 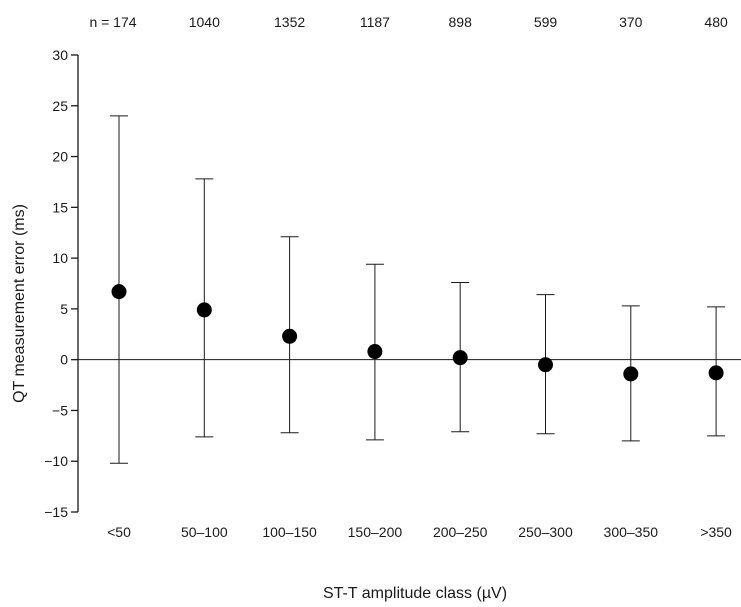 I want to click on y-tick-label: 0, so click(x=64, y=360).